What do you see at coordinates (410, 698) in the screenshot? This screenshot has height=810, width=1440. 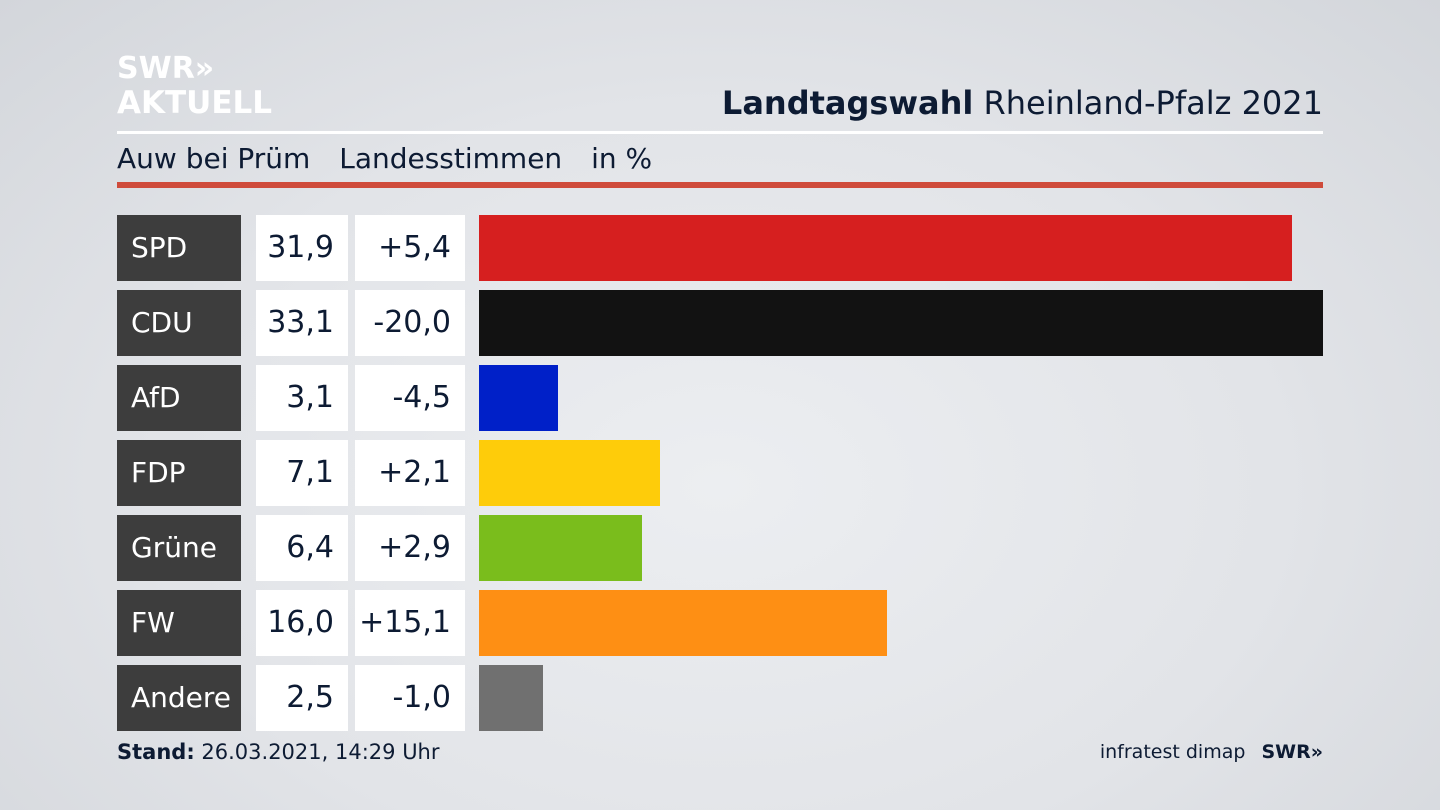 I see `change-label: -1,0` at bounding box center [410, 698].